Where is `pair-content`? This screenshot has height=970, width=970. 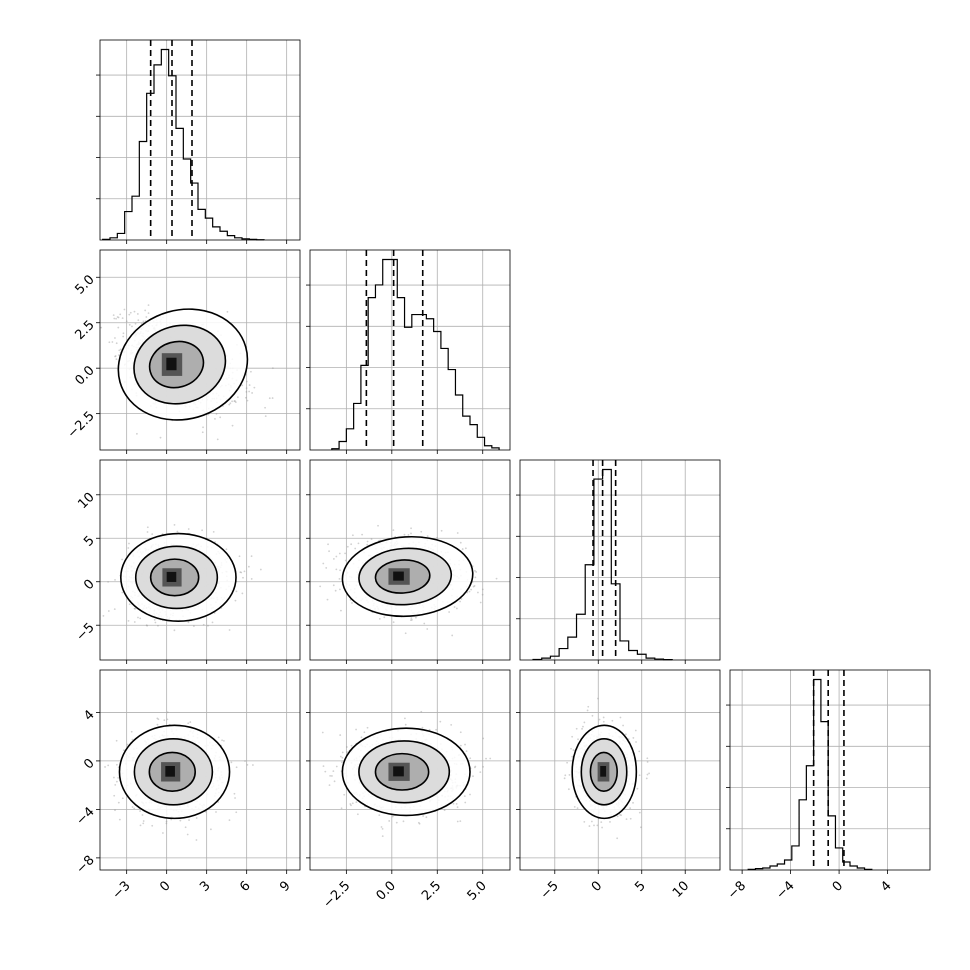 pair-content is located at coordinates (179, 776).